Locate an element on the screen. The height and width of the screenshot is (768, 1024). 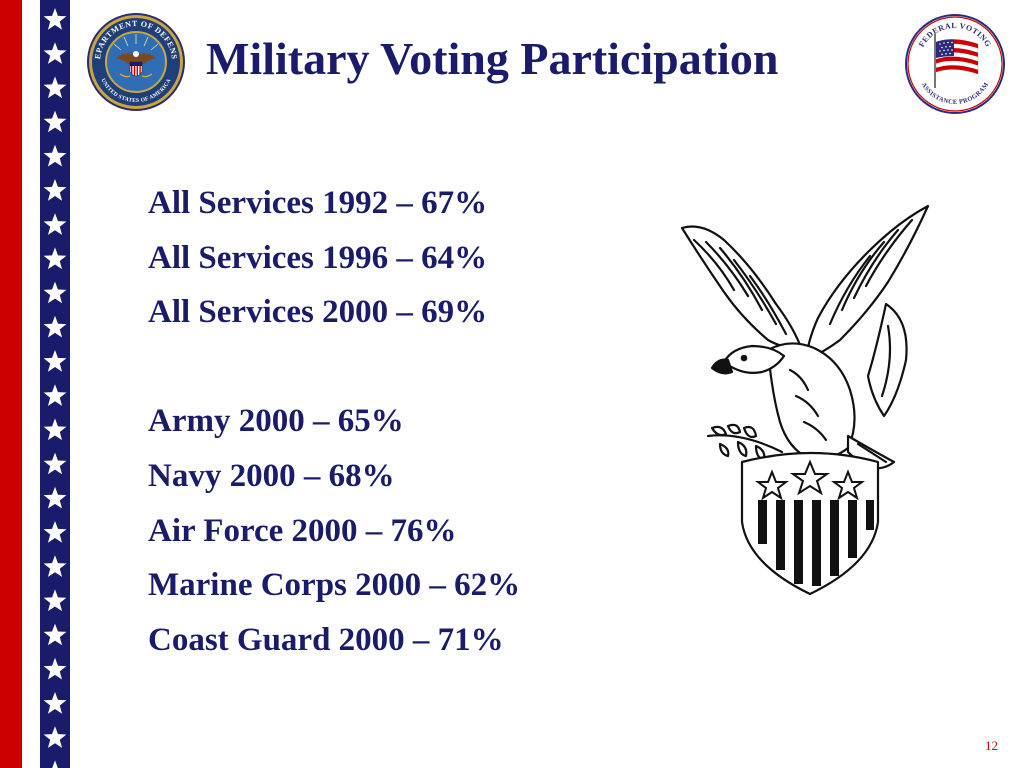
stat-line: All Services 1992 – 67% is located at coordinates (318, 203).